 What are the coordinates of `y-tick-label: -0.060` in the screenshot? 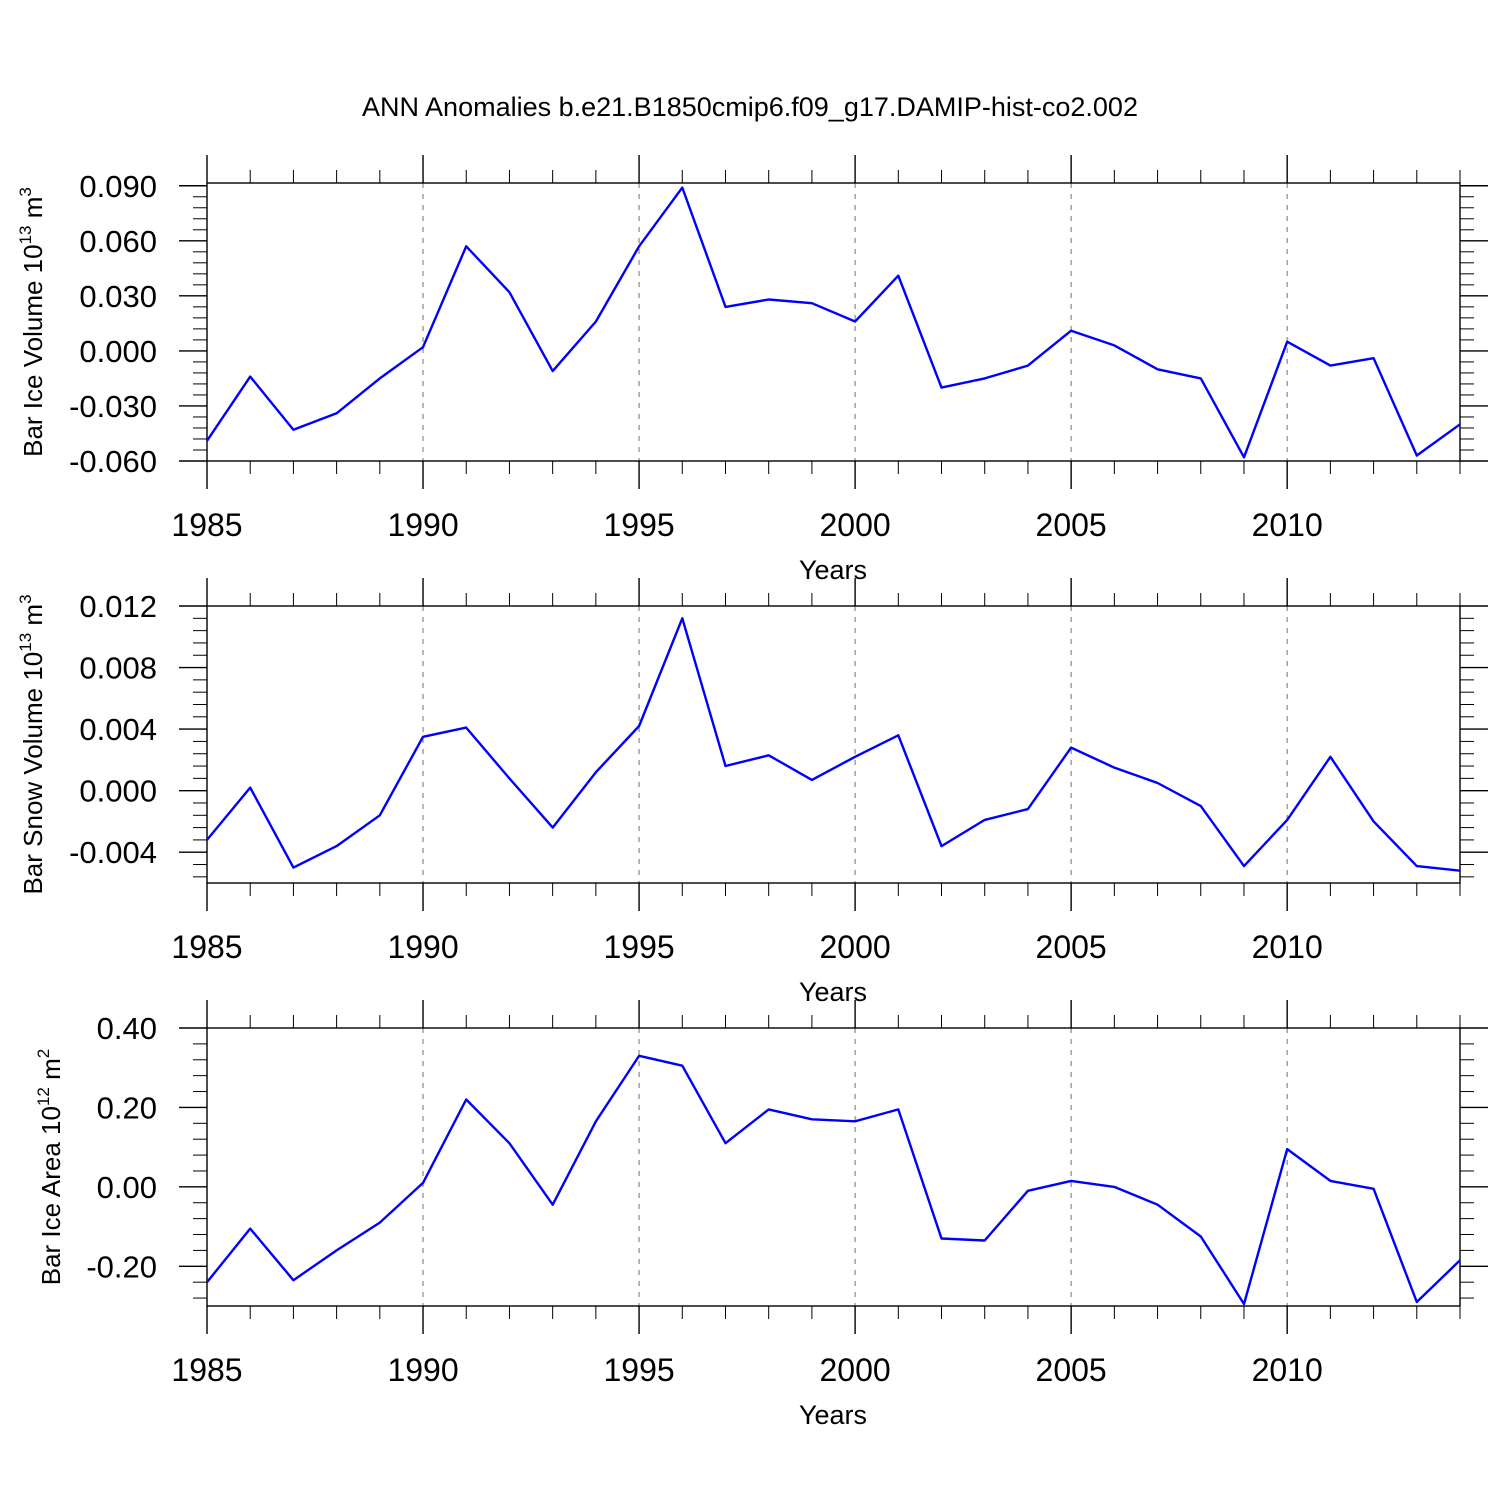 It's located at (113, 461).